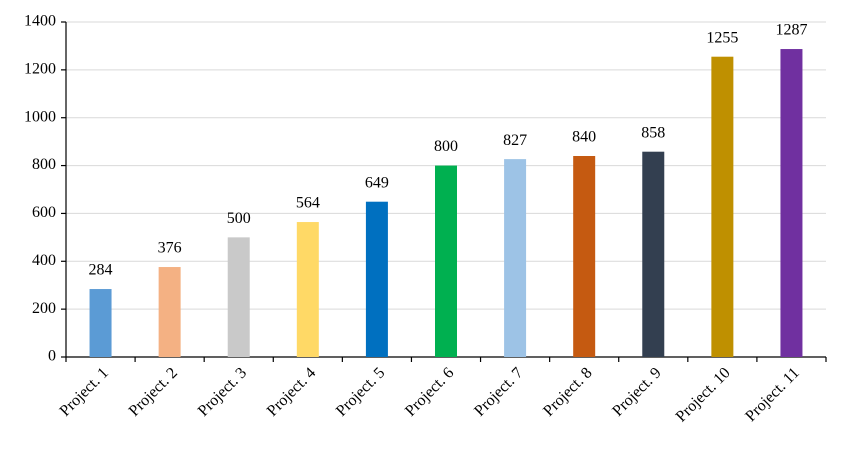 Image resolution: width=848 pixels, height=464 pixels. What do you see at coordinates (308, 203) in the screenshot?
I see `data-label: 564` at bounding box center [308, 203].